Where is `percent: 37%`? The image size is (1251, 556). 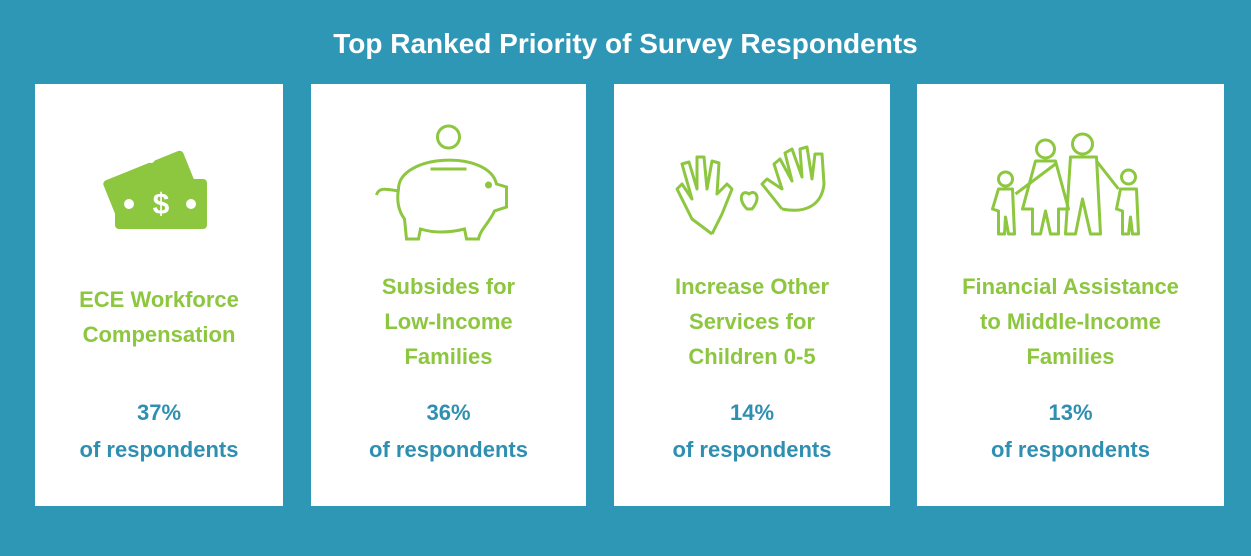
percent: 37% is located at coordinates (159, 412).